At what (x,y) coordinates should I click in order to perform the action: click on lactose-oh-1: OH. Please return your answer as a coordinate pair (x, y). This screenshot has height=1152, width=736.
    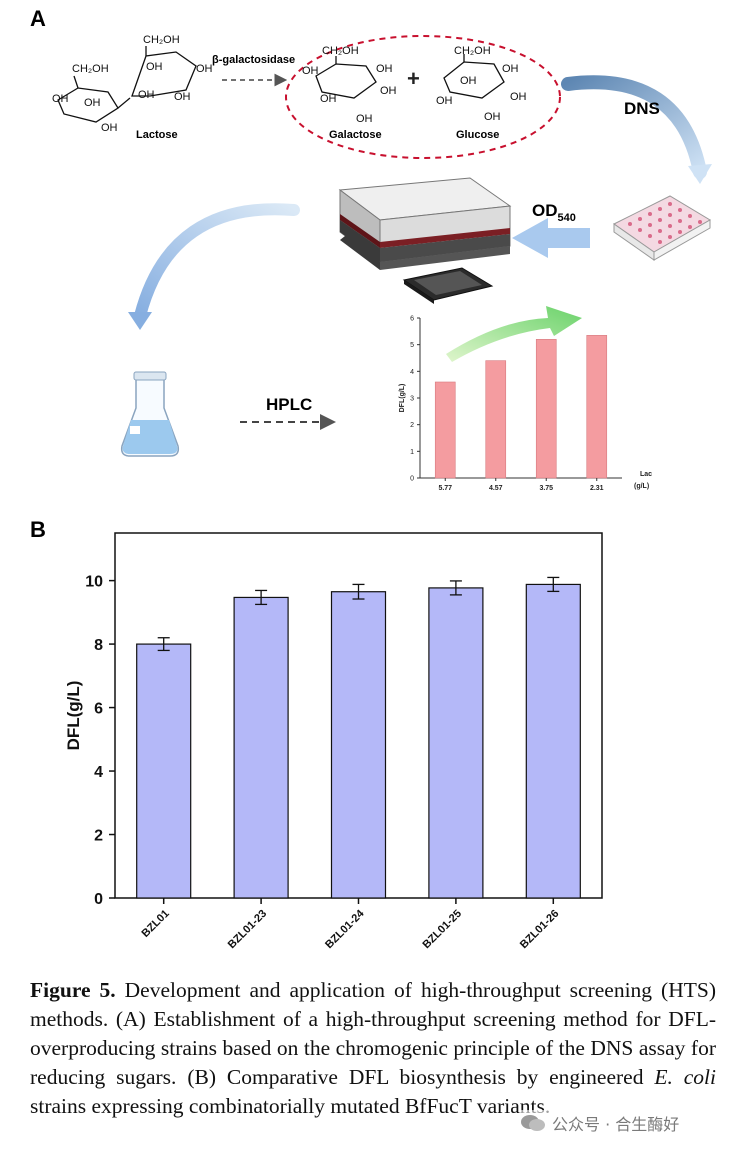
    Looking at the image, I should click on (60, 99).